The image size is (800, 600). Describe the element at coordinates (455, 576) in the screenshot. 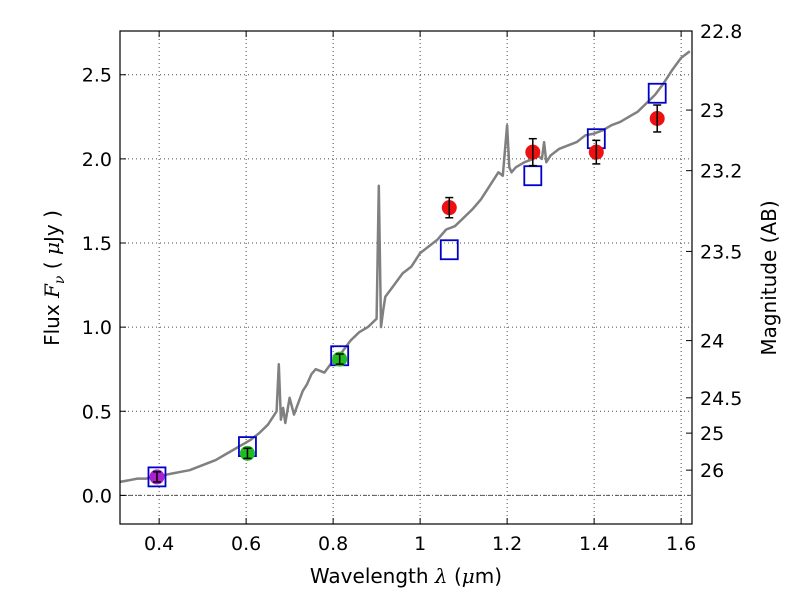

I see `x-axis-label-units: (` at that location.